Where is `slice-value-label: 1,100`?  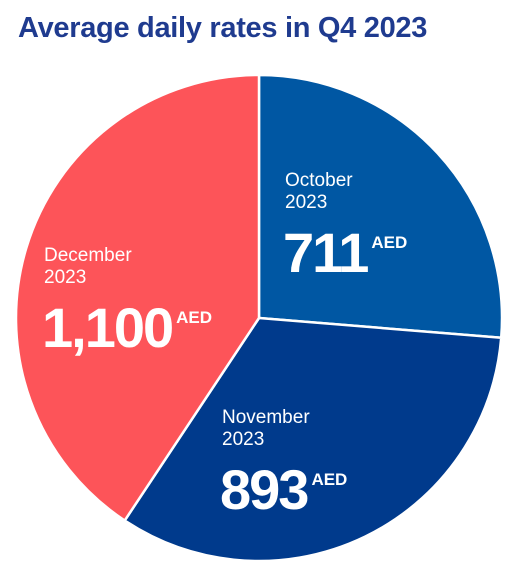
slice-value-label: 1,100 is located at coordinates (107, 327).